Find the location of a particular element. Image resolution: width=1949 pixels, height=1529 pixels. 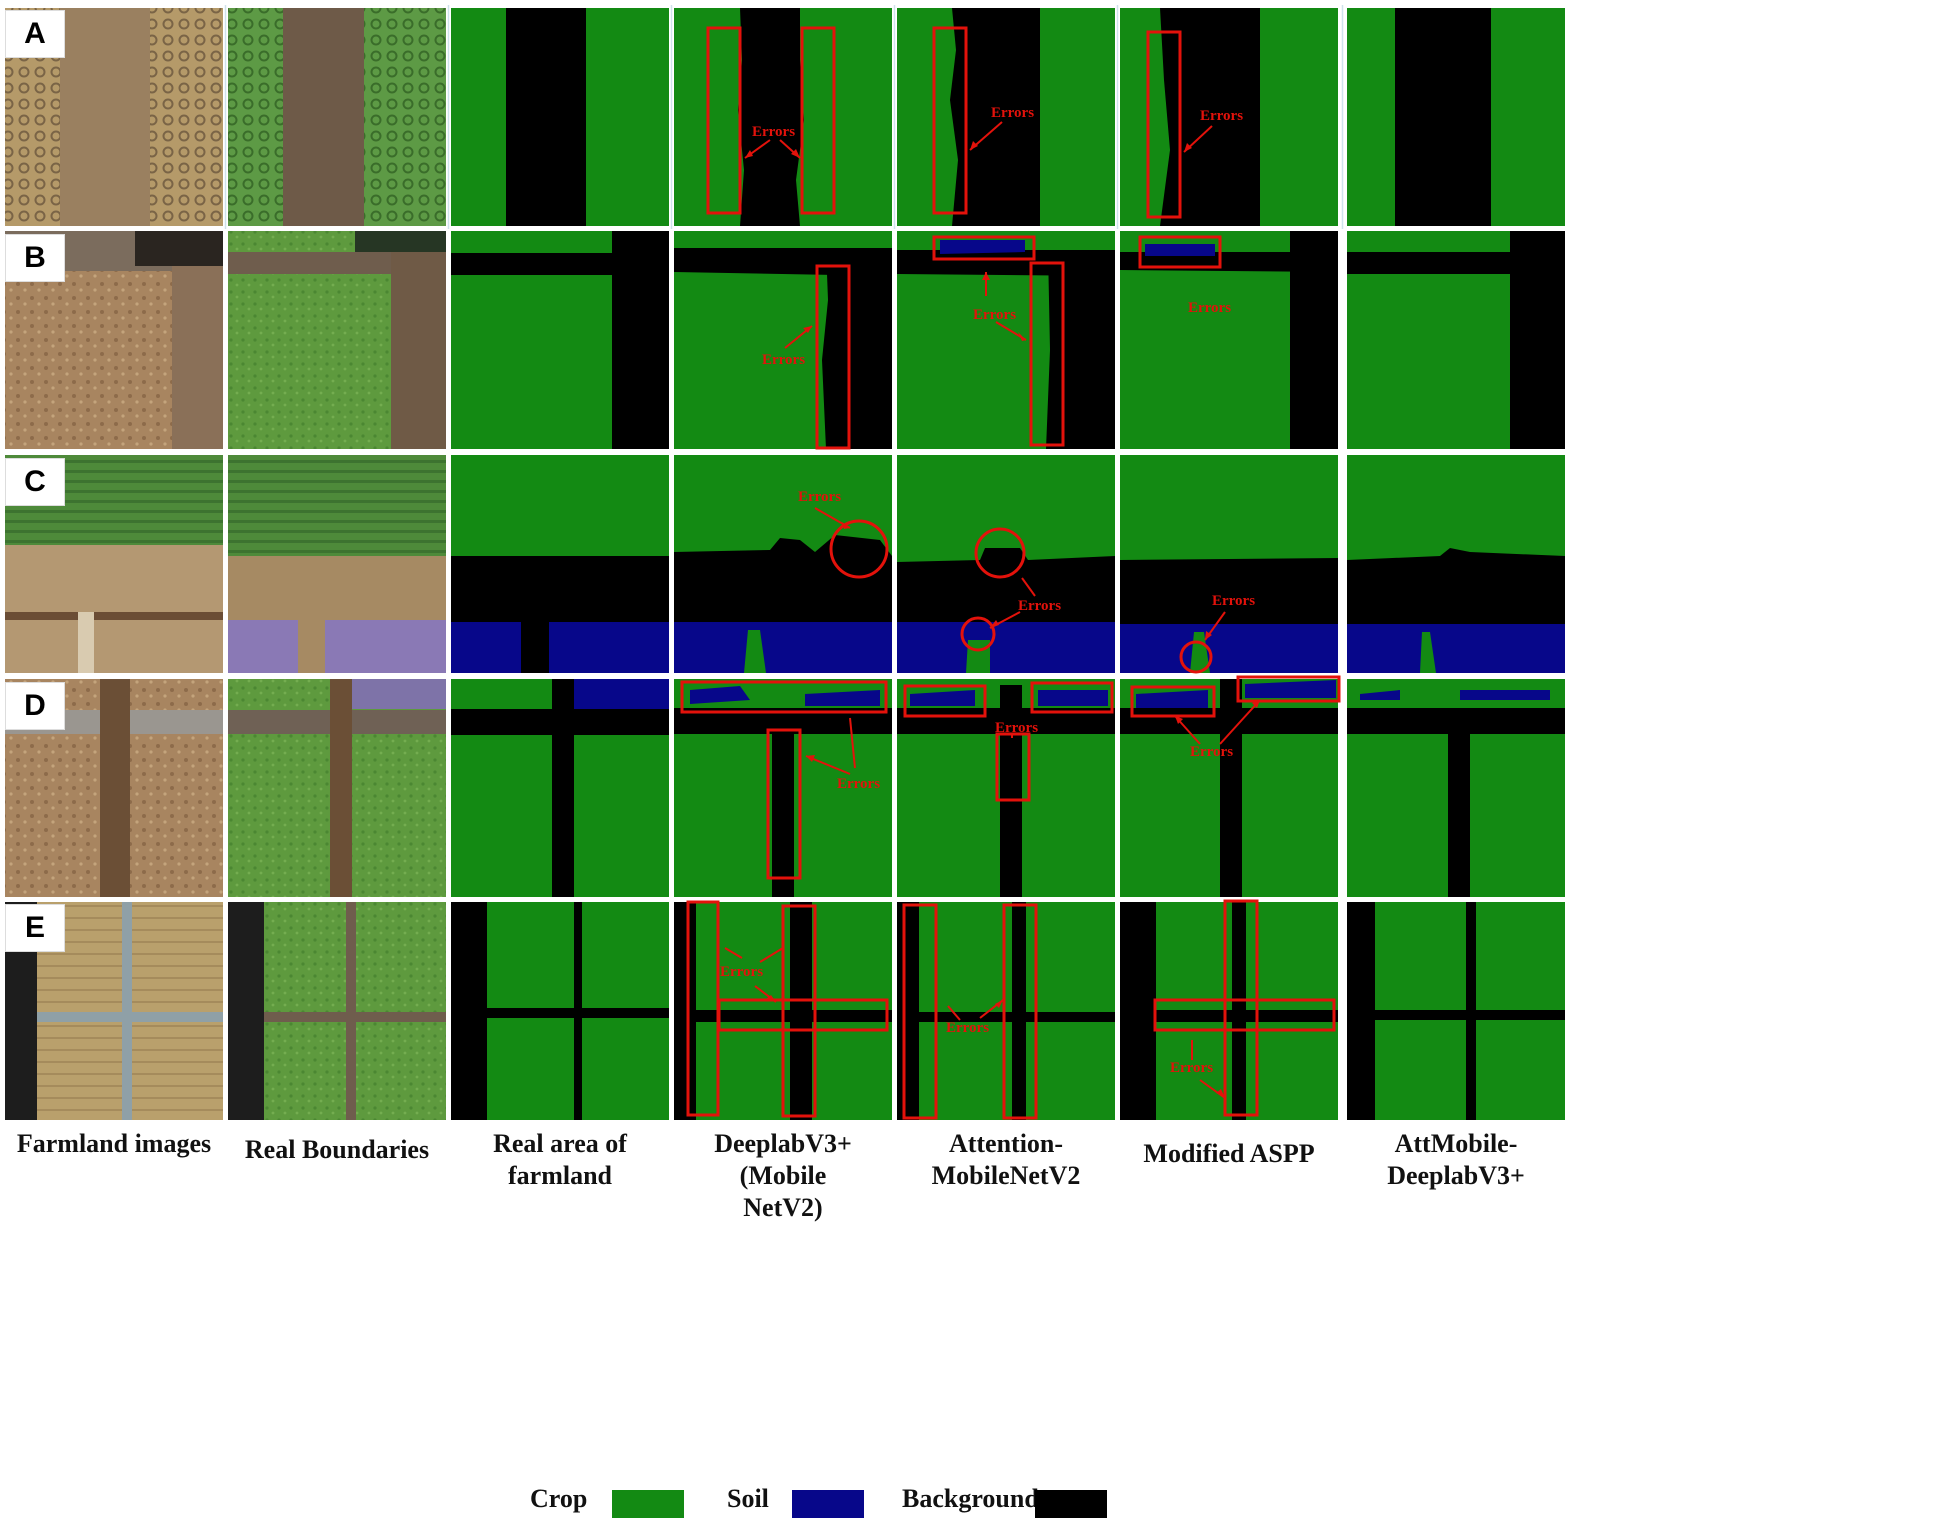

e-deeplab is located at coordinates (783, 1010).